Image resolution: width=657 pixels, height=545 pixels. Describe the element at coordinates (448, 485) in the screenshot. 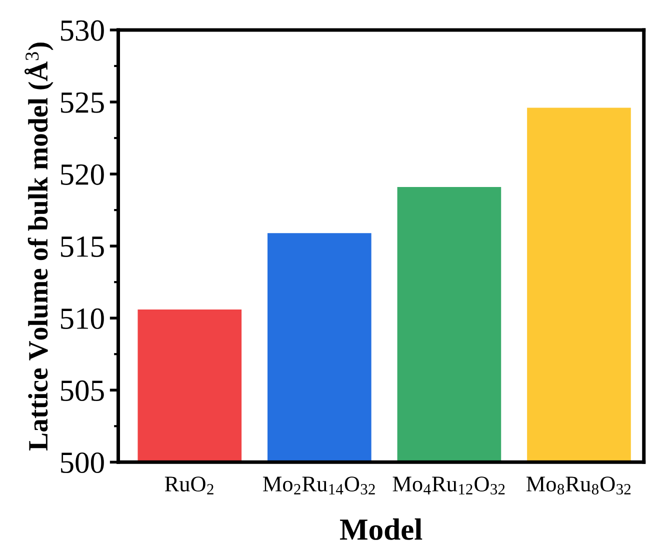

I see `x-tick-label: Mo$_{4}$Ru$_{12}$O$_{32}$` at that location.